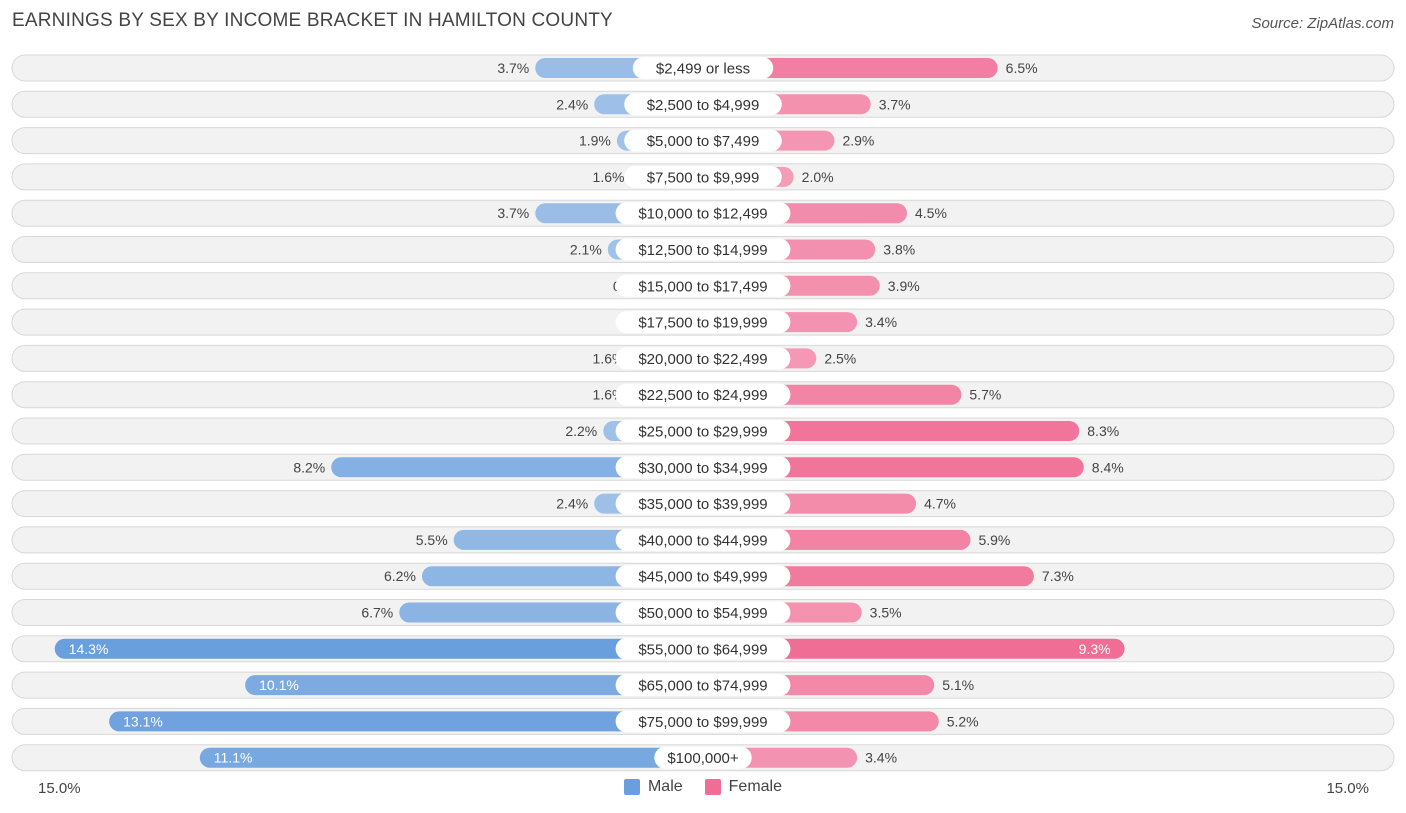 This screenshot has width=1406, height=813. What do you see at coordinates (958, 685) in the screenshot?
I see `female-value-label: 5.1%` at bounding box center [958, 685].